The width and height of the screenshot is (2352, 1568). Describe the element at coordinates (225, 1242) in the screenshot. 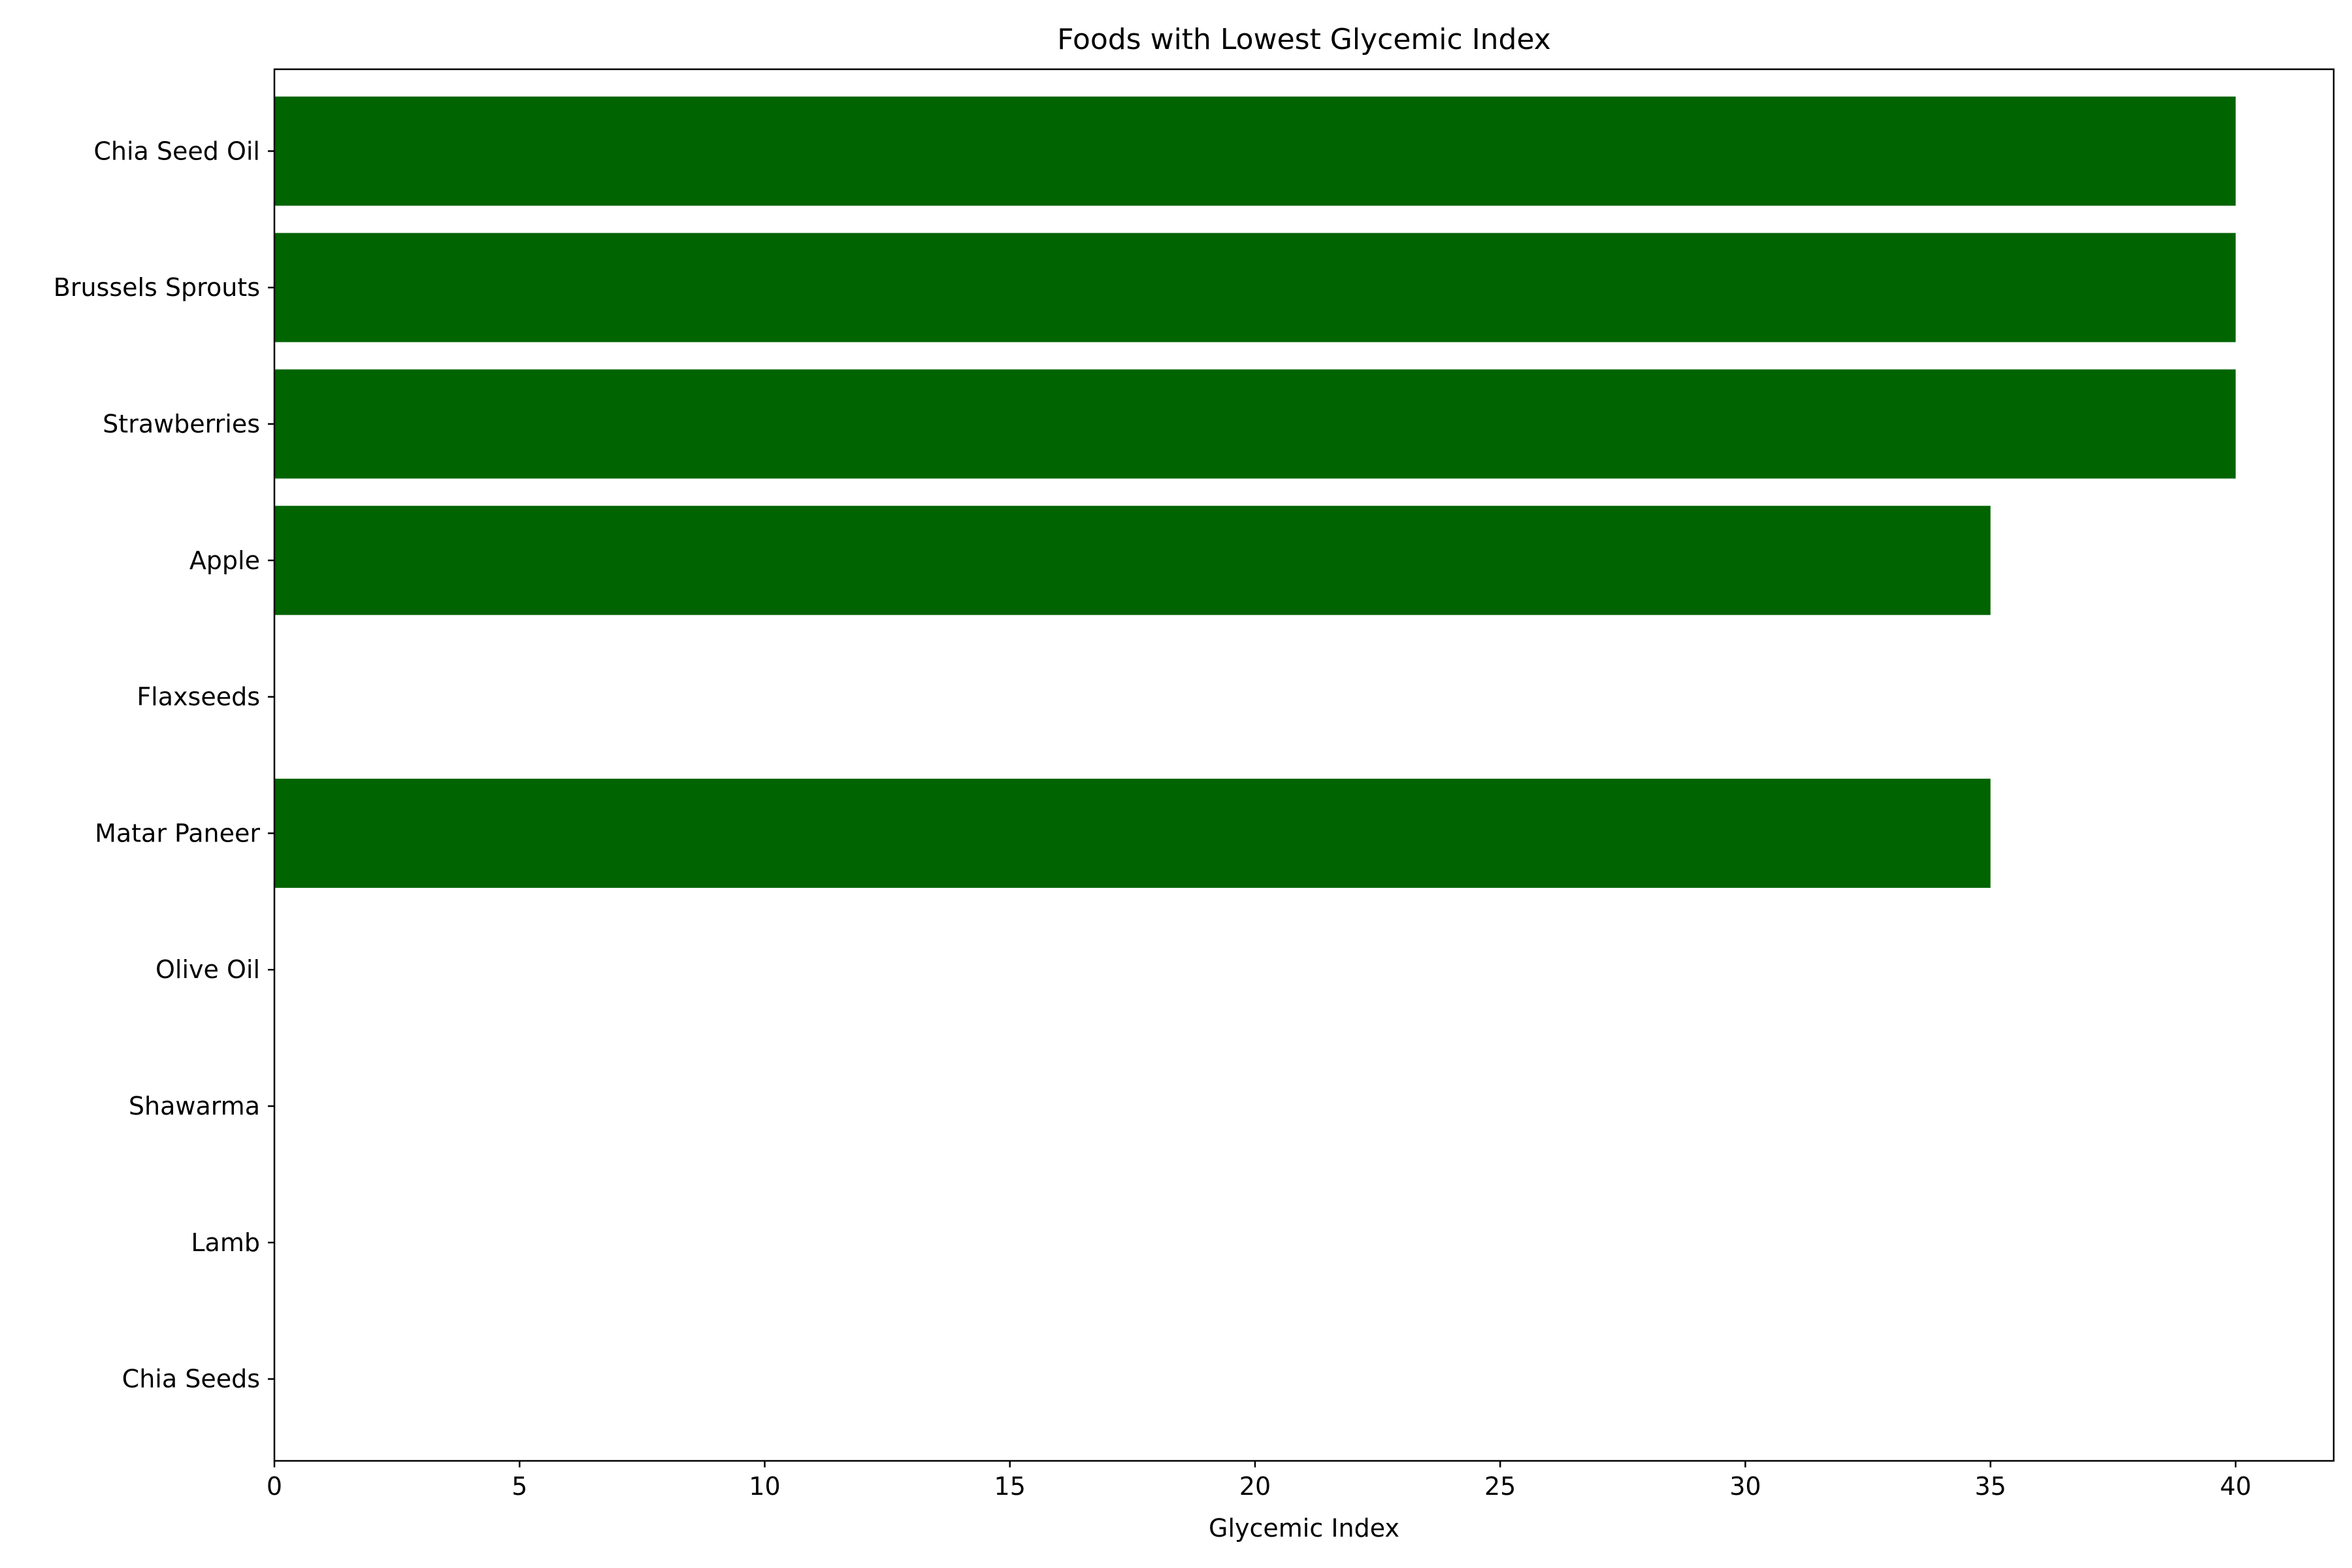

I see `y-tick-label: Lamb` at that location.